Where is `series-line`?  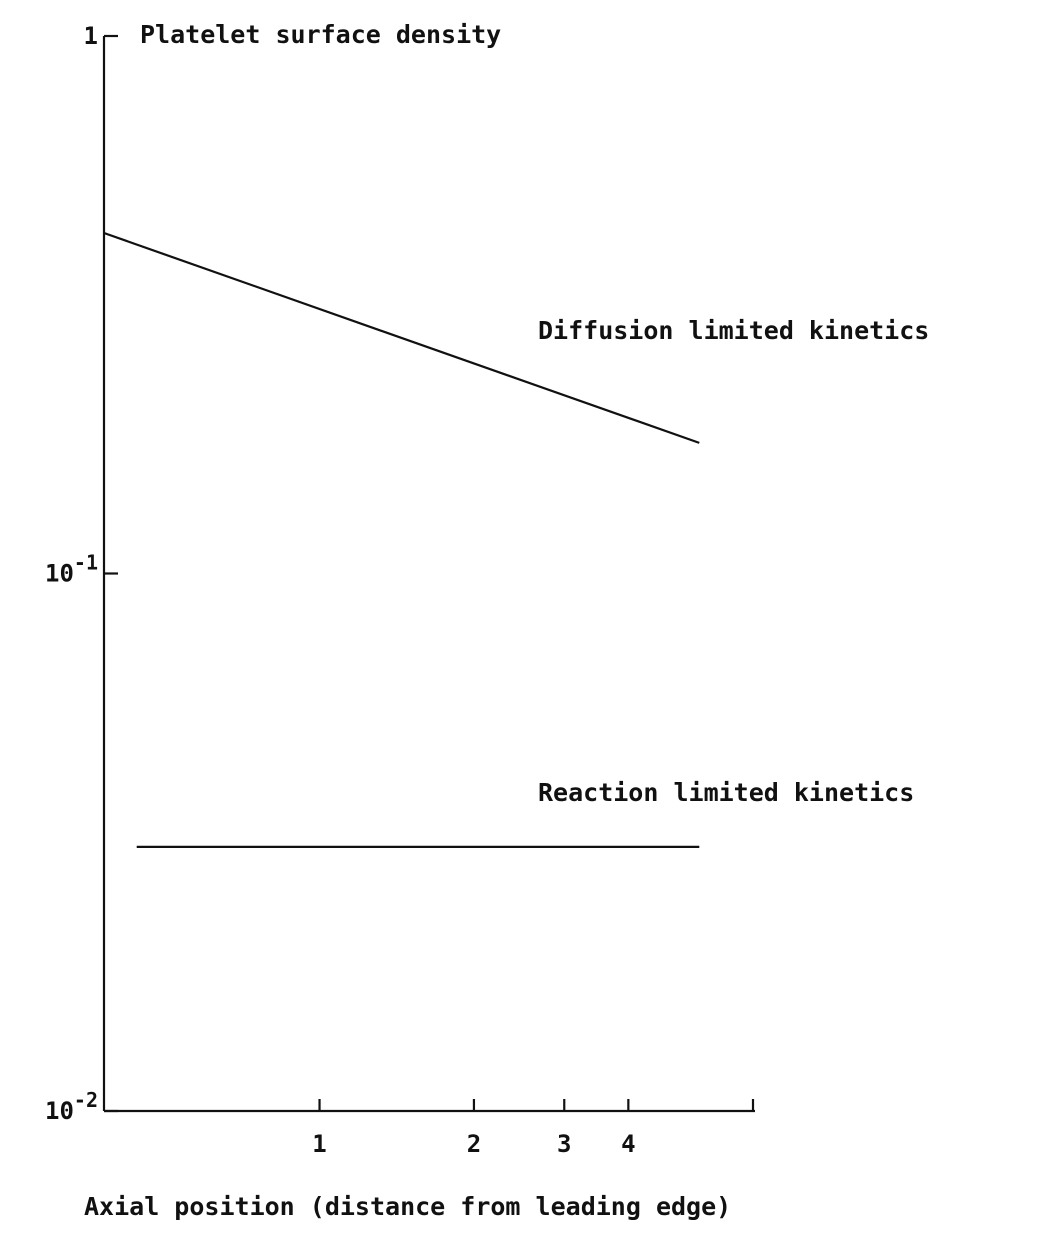
series-line is located at coordinates (401, 337).